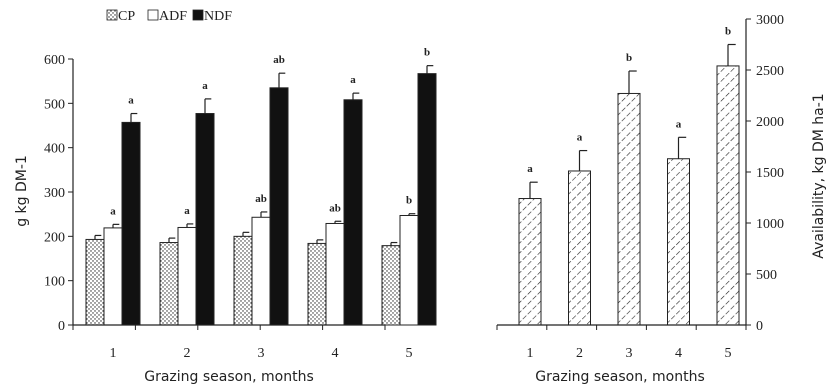 The width and height of the screenshot is (838, 386). Describe the element at coordinates (54, 282) in the screenshot. I see `y-tick-label: 100` at that location.